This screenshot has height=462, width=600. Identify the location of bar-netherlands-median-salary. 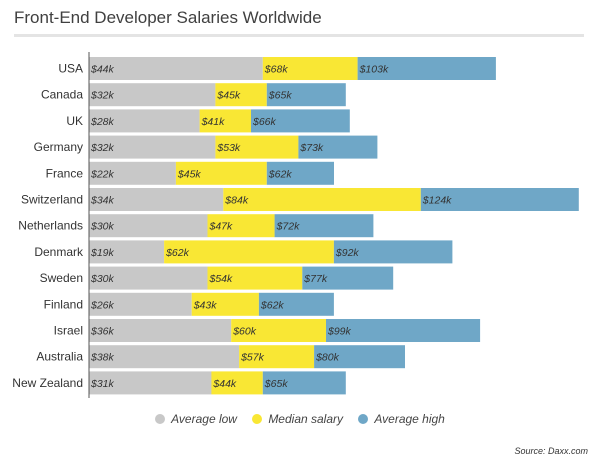
(241, 226).